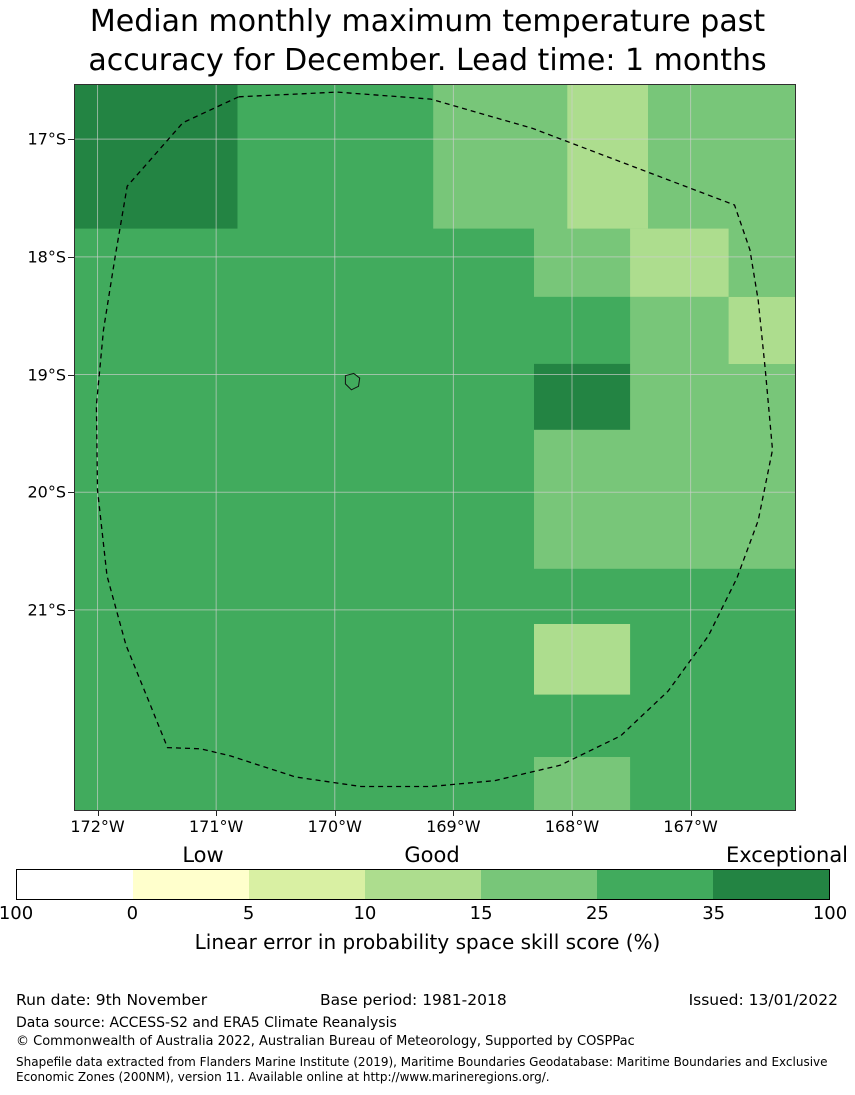 Image resolution: width=855 pixels, height=1095 pixels. I want to click on island-outline, so click(352, 381).